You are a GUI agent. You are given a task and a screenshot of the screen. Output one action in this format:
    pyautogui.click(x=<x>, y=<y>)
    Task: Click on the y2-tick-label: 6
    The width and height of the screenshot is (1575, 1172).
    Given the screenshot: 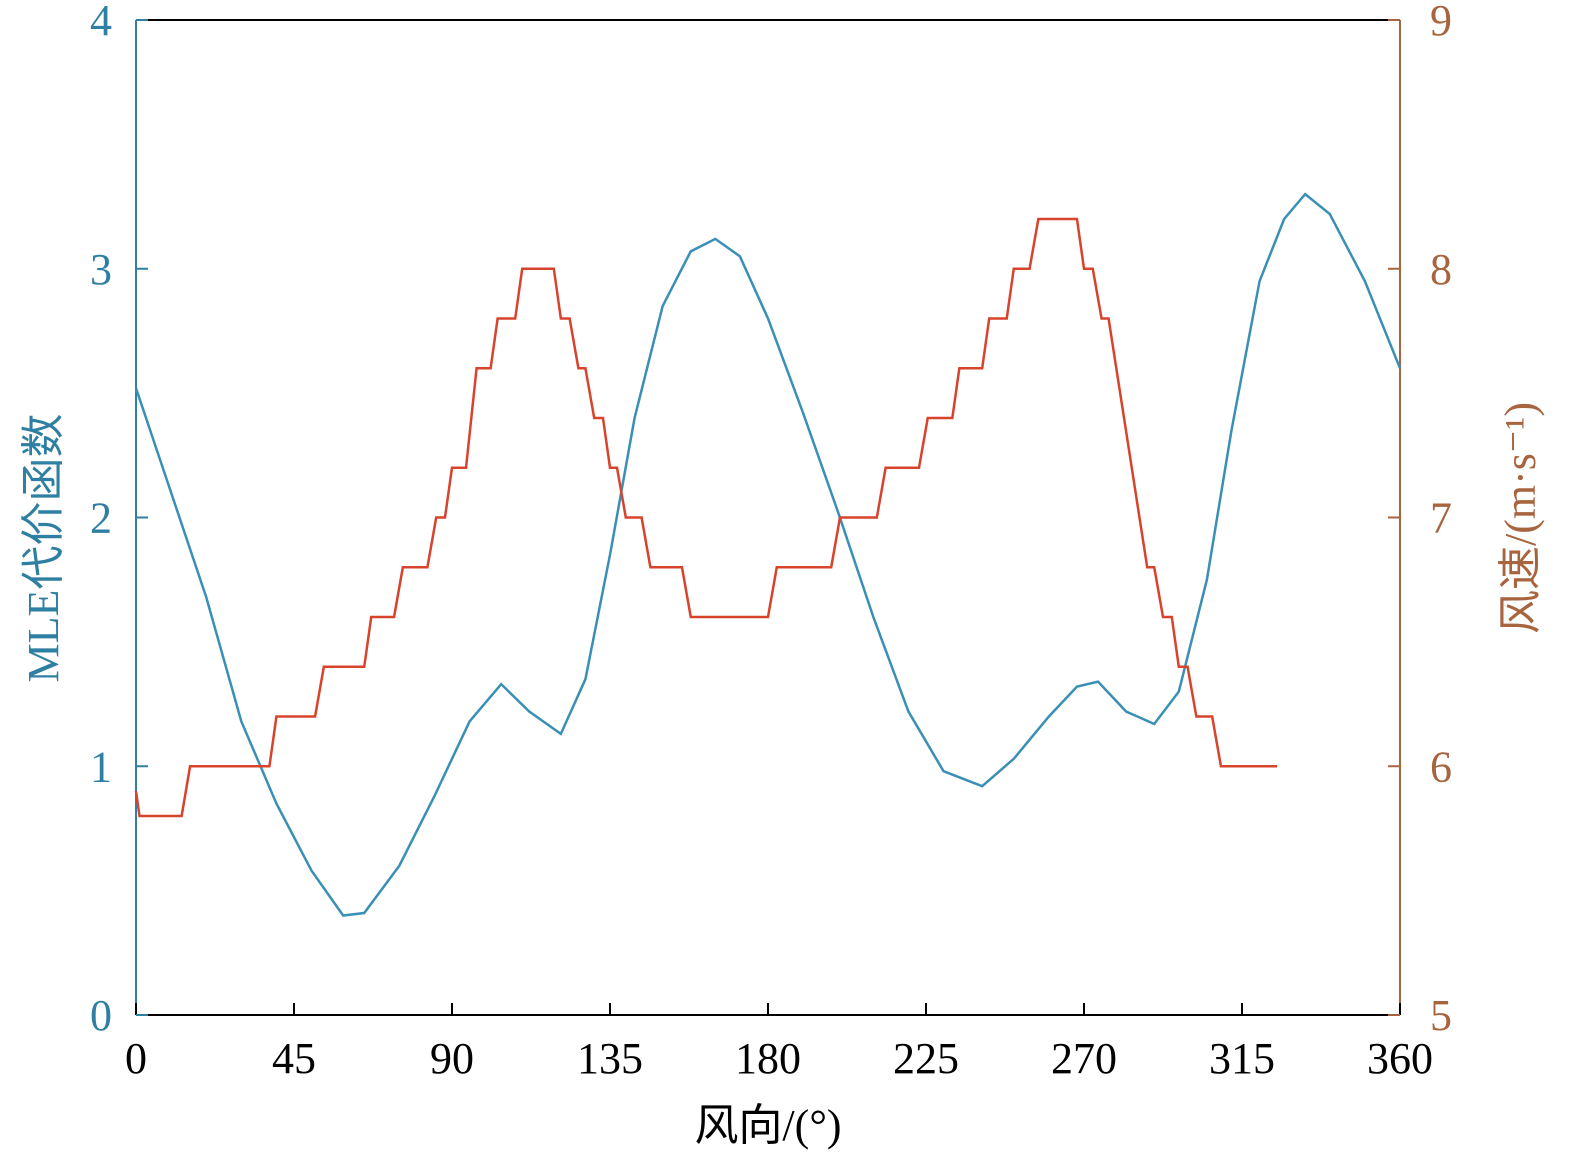 What is the action you would take?
    pyautogui.click(x=1441, y=766)
    